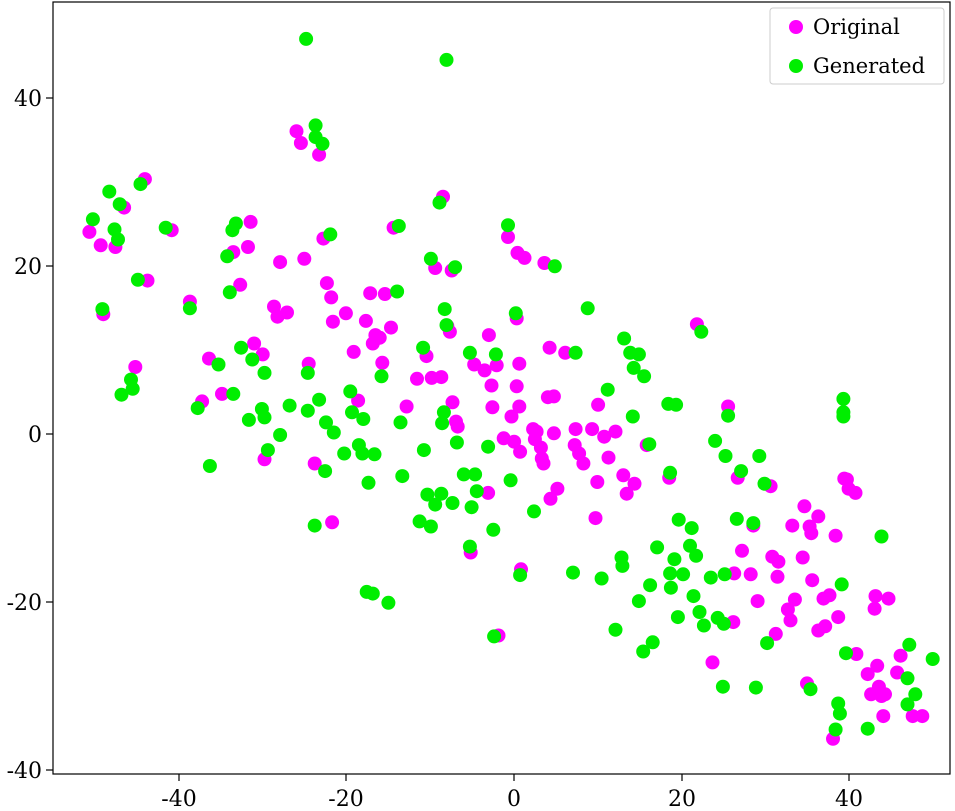 This screenshot has height=811, width=955. I want to click on y-tick-label: 40, so click(28, 99).